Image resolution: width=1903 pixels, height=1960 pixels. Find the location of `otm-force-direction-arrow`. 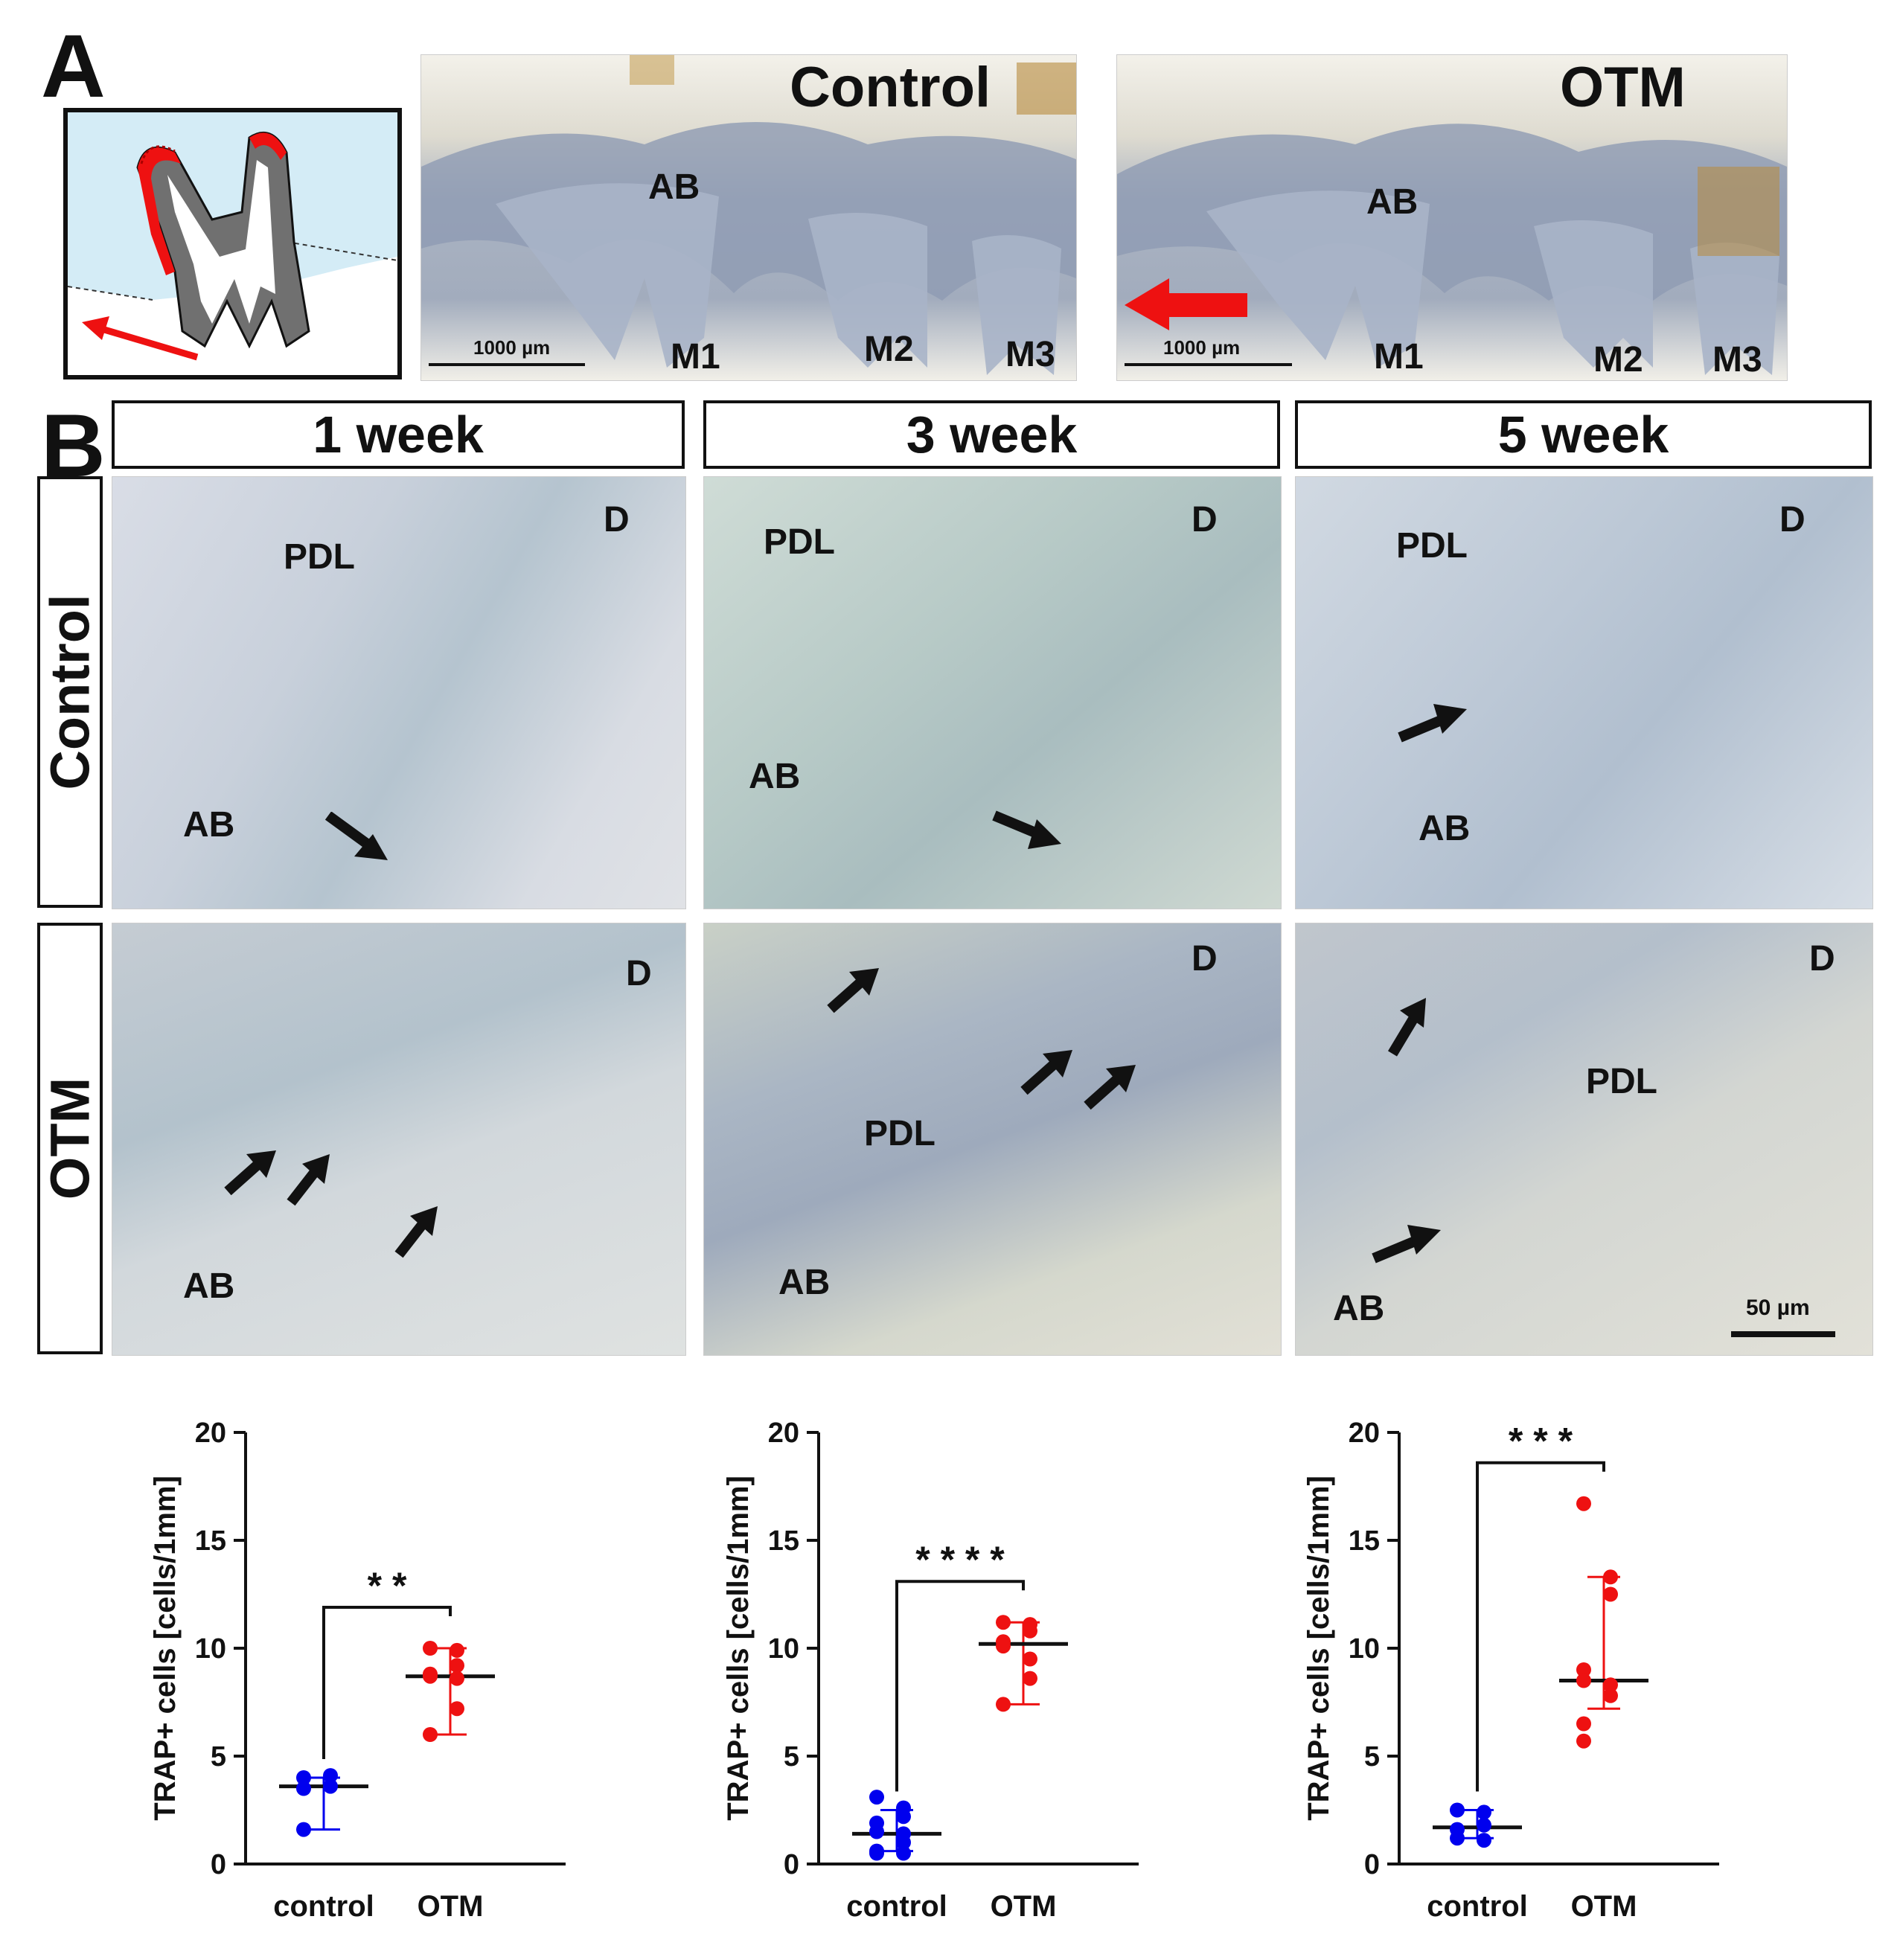

otm-force-direction-arrow is located at coordinates (1186, 304).